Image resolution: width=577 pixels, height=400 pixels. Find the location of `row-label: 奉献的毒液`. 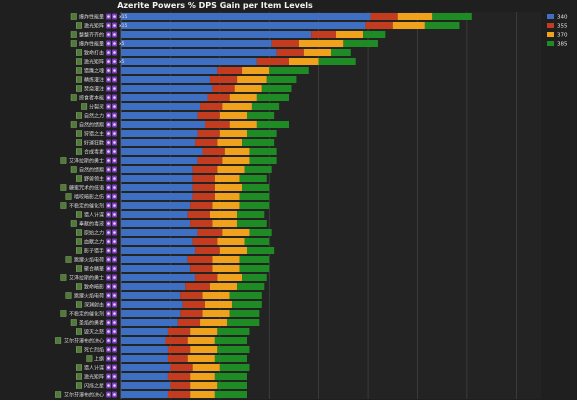

row-label: 奉献的毒液 is located at coordinates (91, 223).